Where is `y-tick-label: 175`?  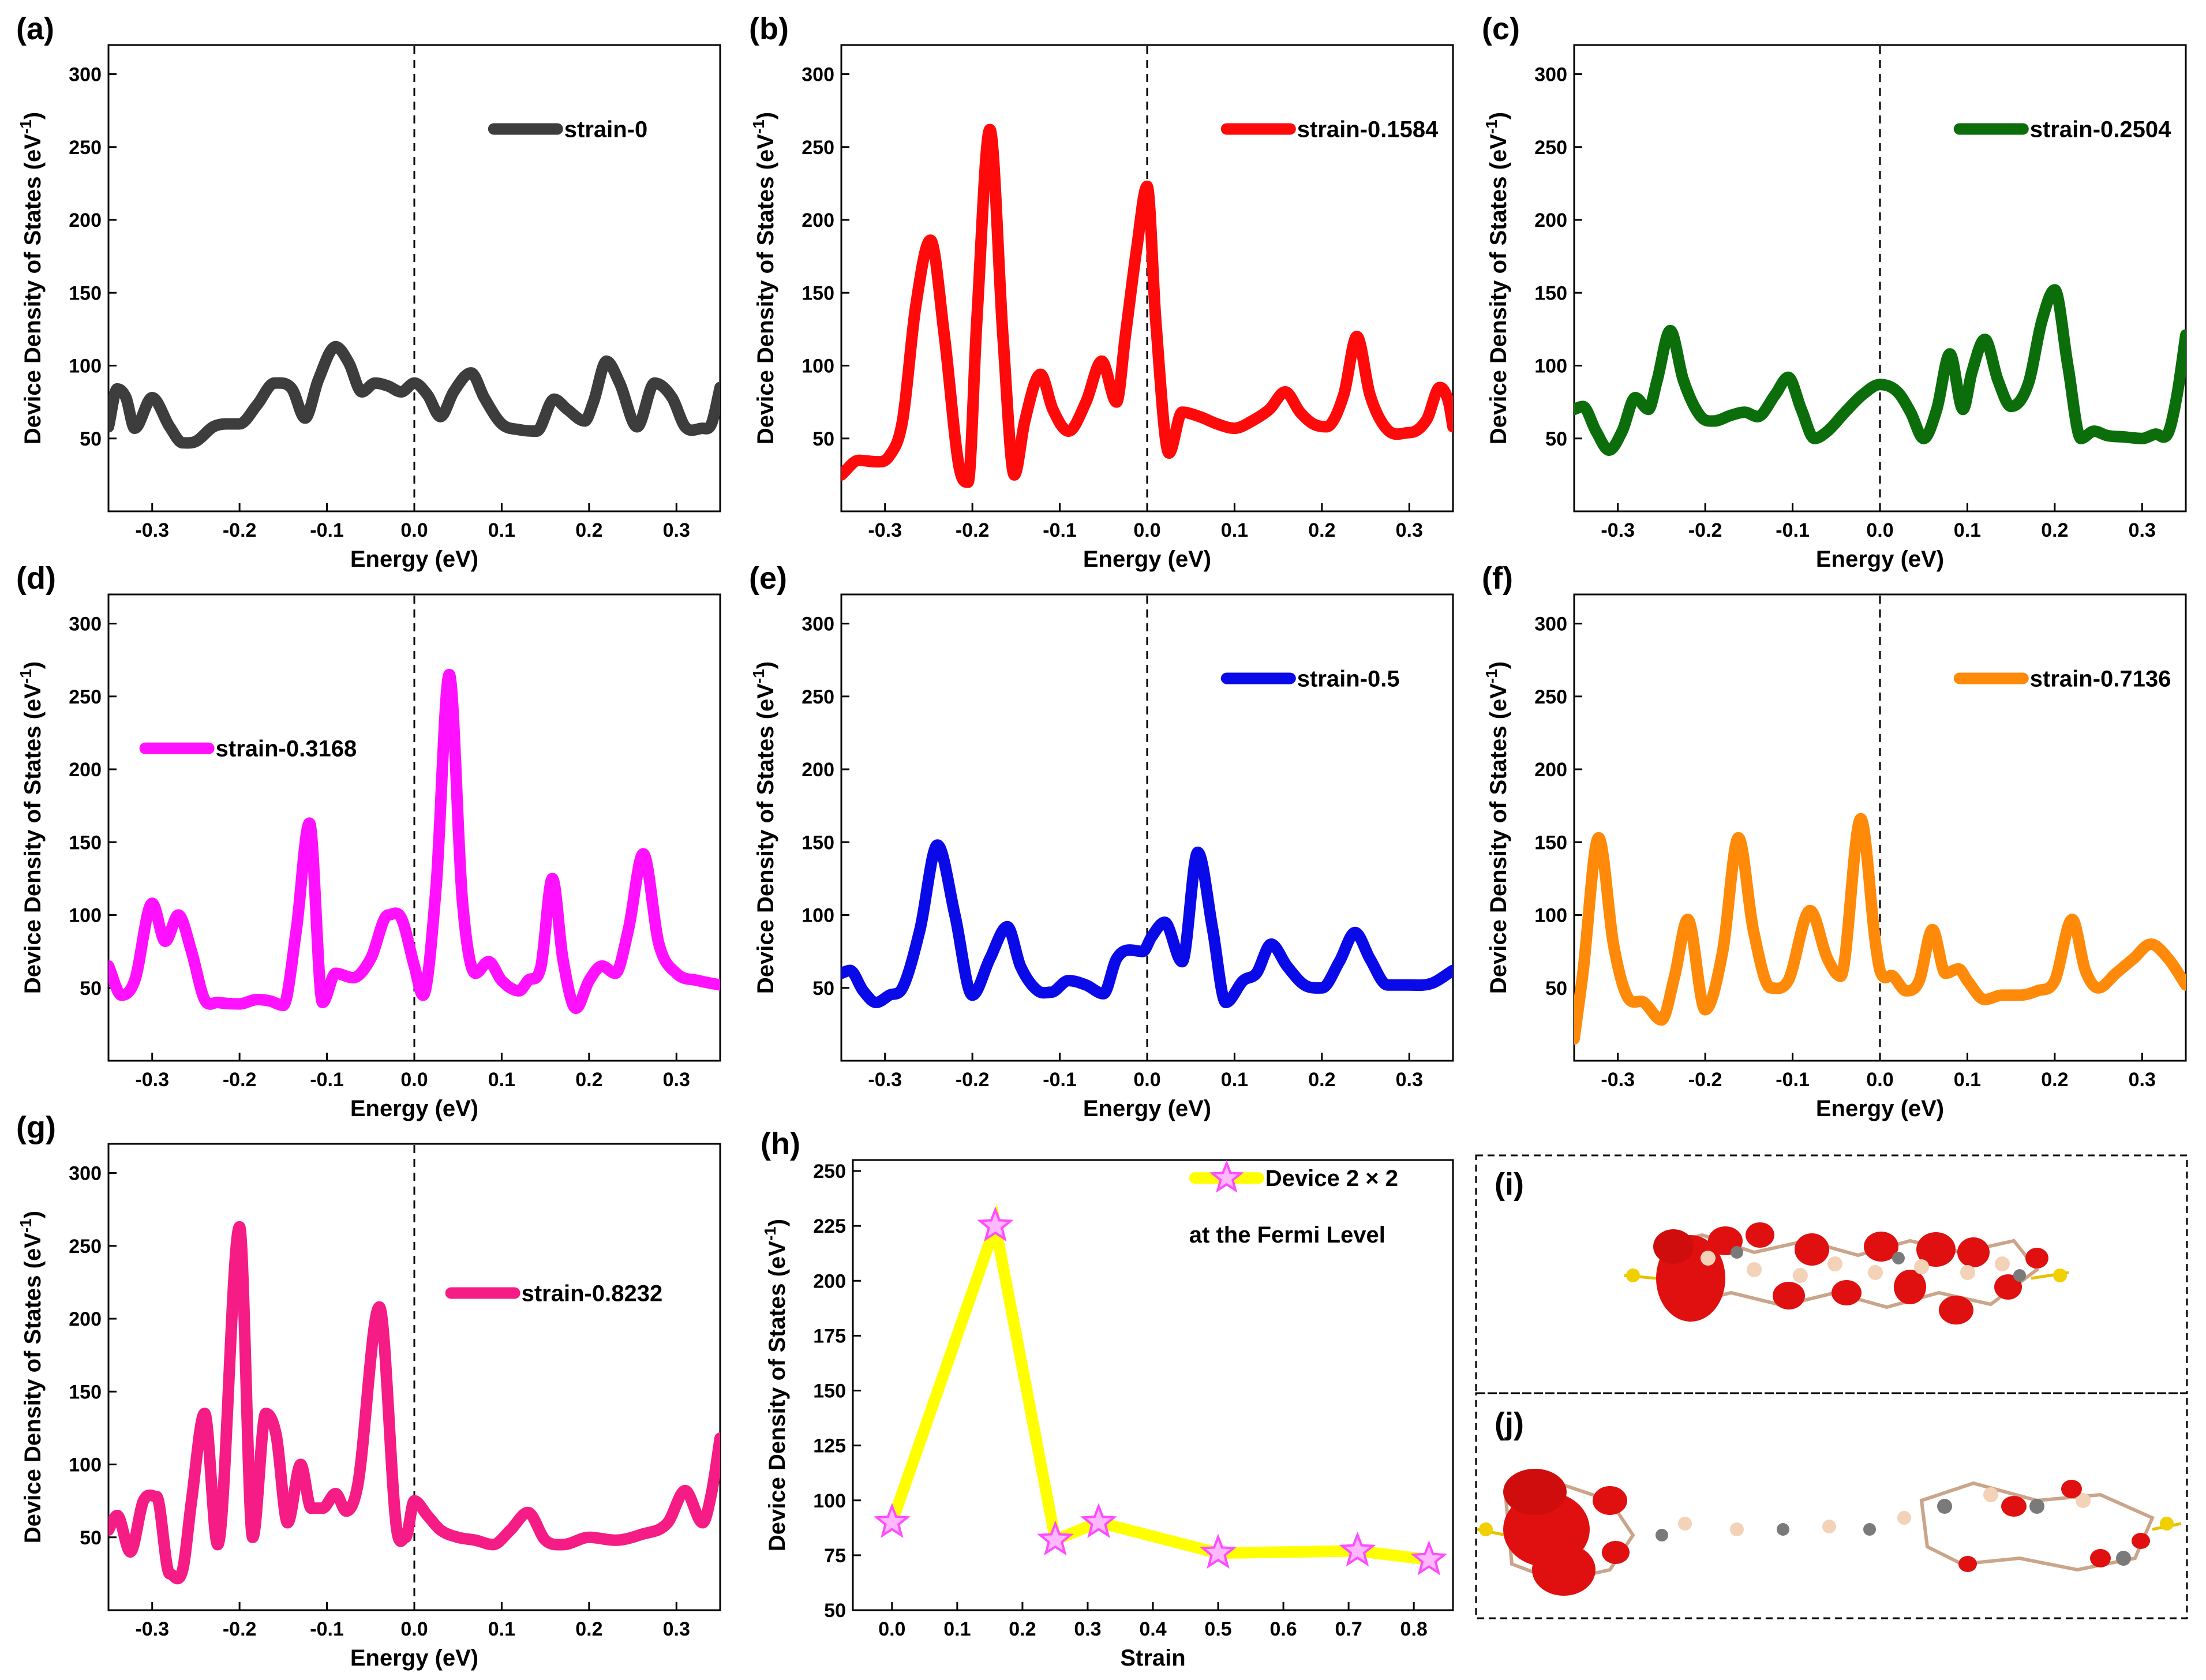 y-tick-label: 175 is located at coordinates (829, 1336).